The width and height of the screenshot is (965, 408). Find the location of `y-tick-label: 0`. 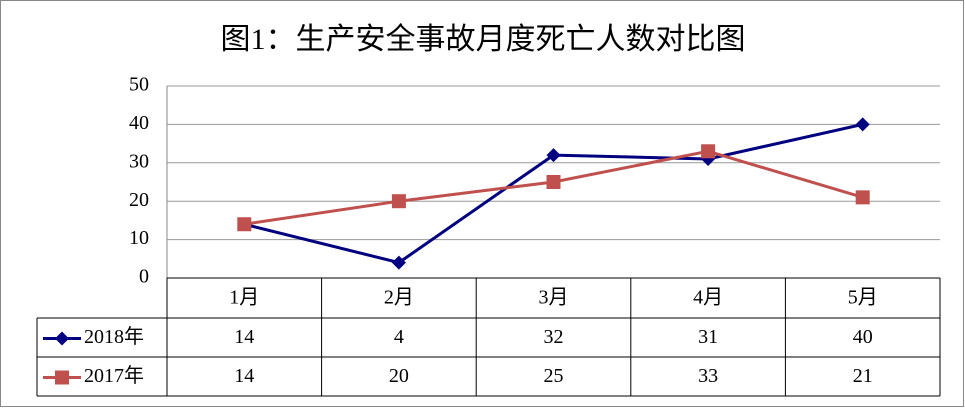

y-tick-label: 0 is located at coordinates (144, 277).